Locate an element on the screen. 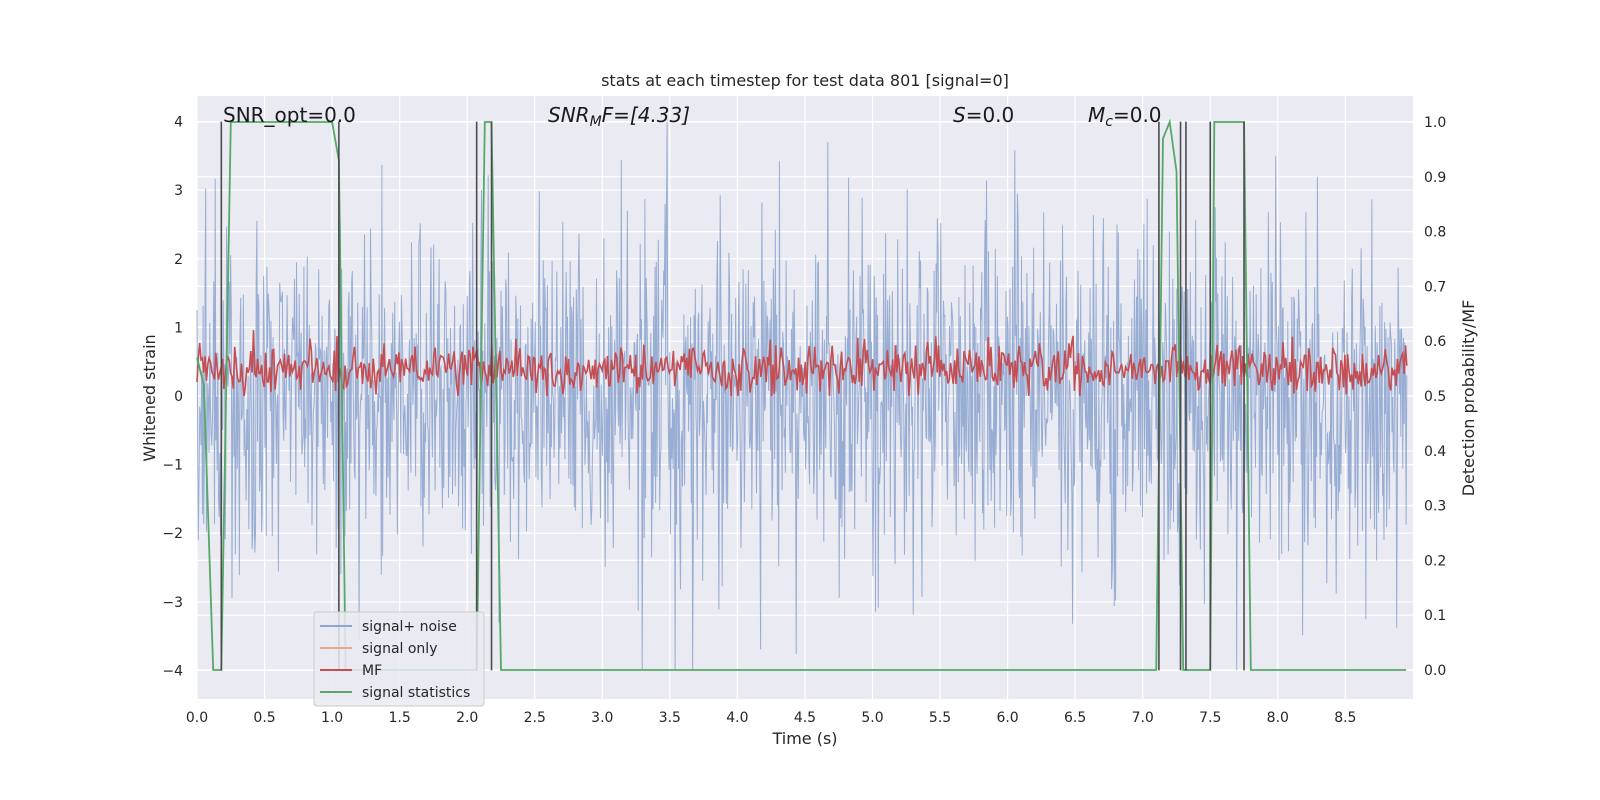 The height and width of the screenshot is (800, 1600). x-tick-label: 3.5 is located at coordinates (670, 718).